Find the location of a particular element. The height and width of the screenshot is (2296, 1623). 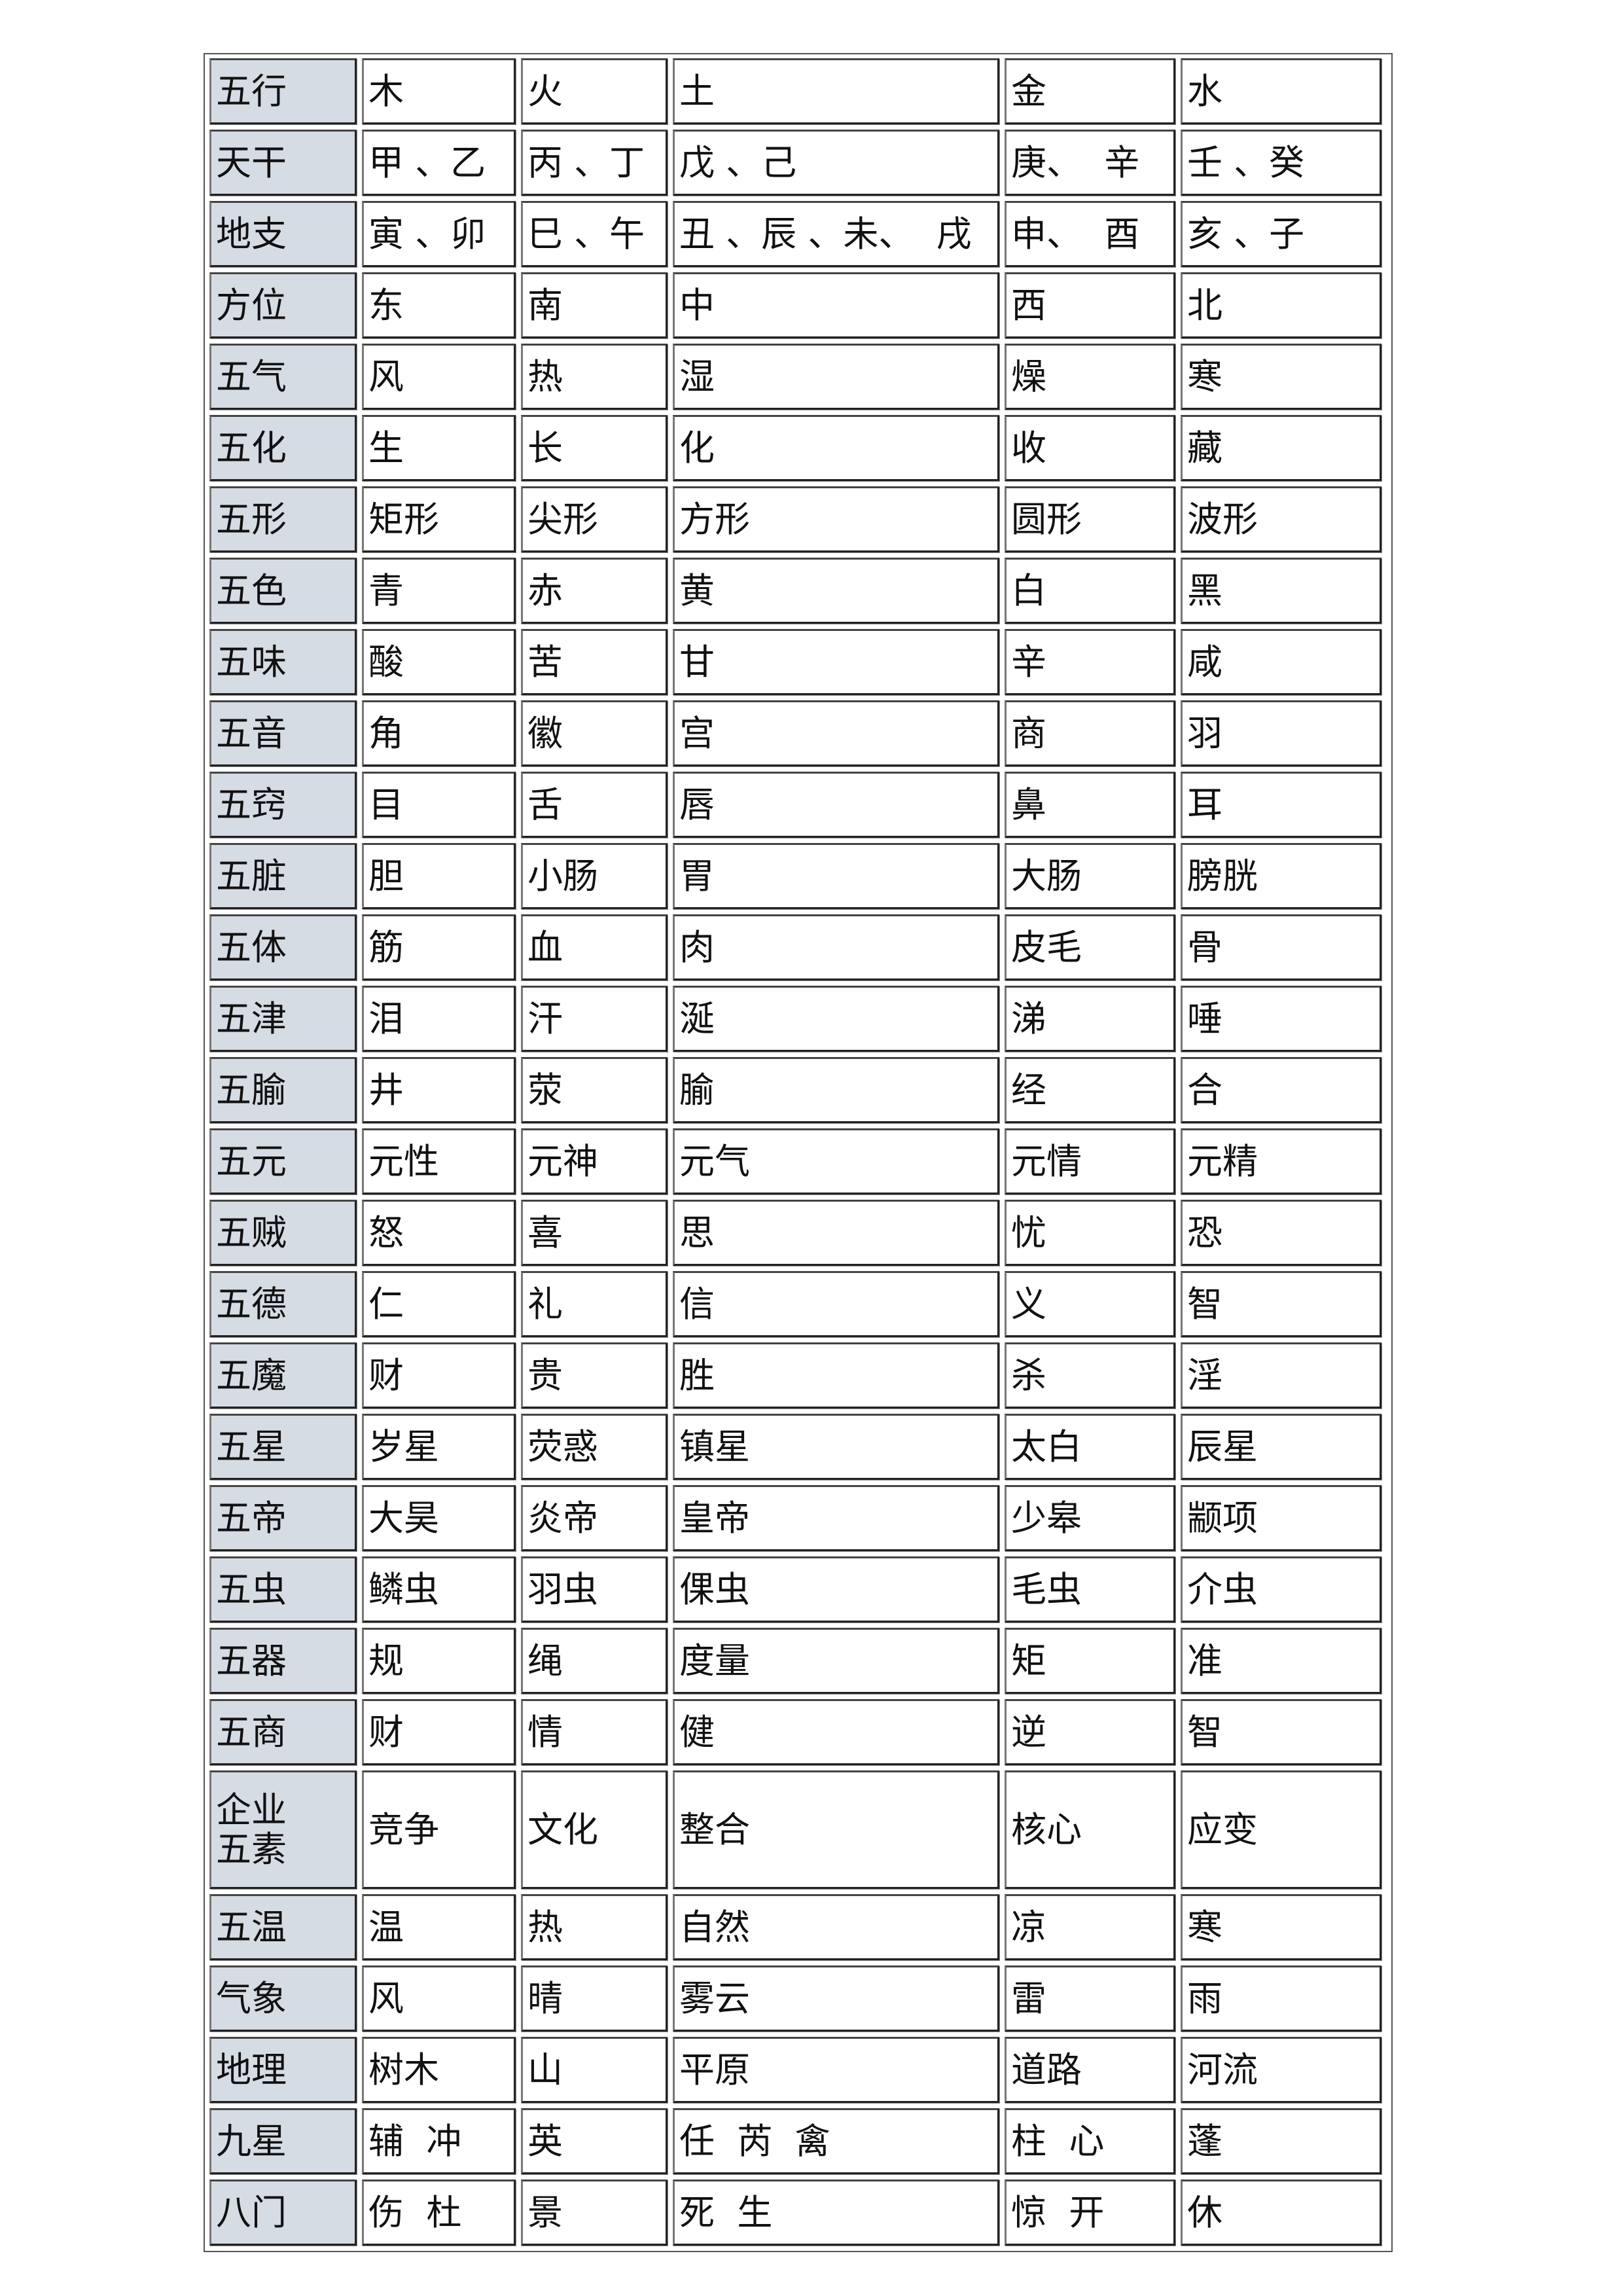

table-row: 五脏胆小肠胃大肠 膀胱 is located at coordinates (796, 876).